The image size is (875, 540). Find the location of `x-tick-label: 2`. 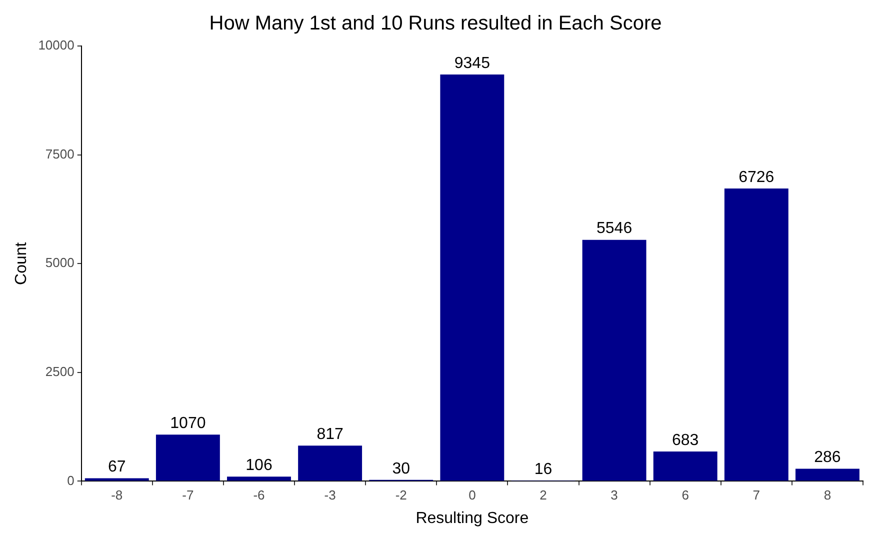

x-tick-label: 2 is located at coordinates (543, 495).